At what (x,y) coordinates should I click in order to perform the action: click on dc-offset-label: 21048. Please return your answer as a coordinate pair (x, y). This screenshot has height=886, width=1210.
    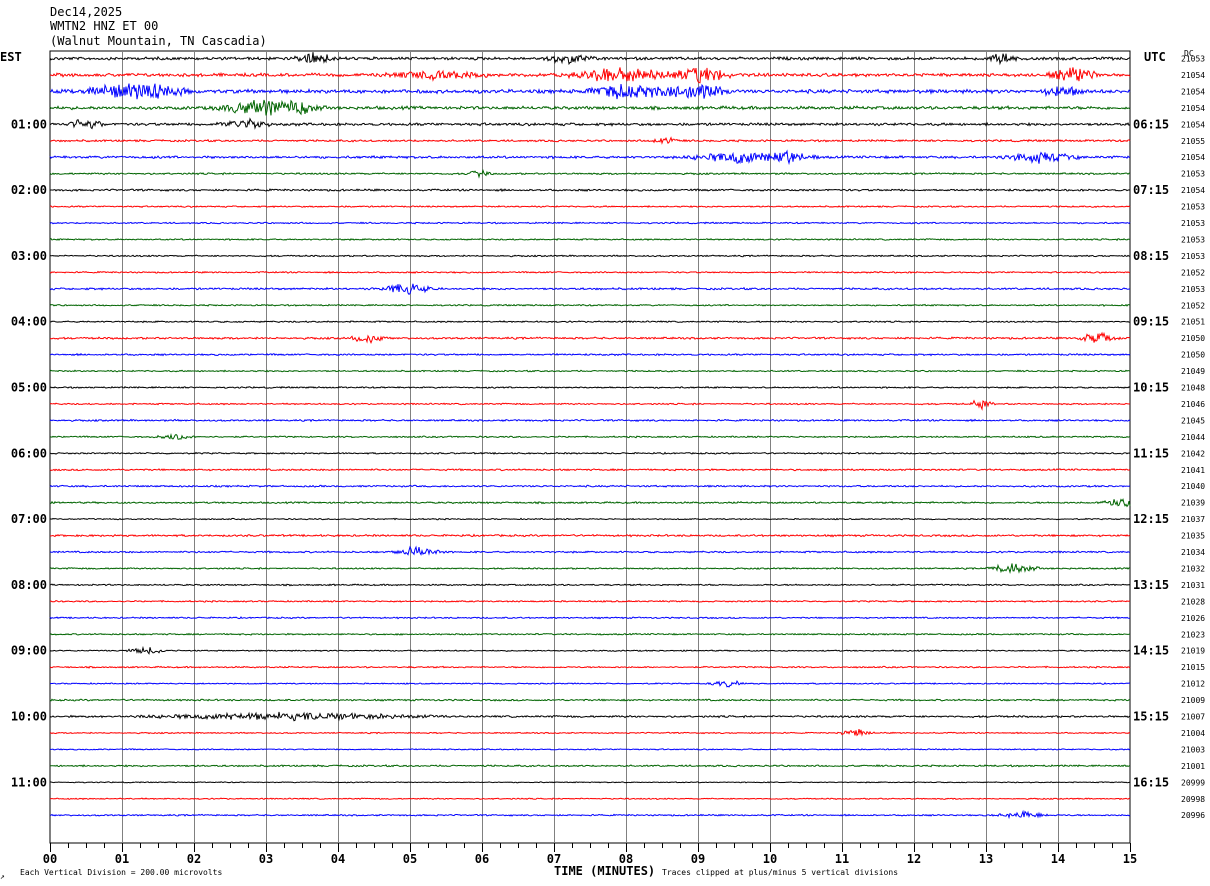
    Looking at the image, I should click on (1193, 388).